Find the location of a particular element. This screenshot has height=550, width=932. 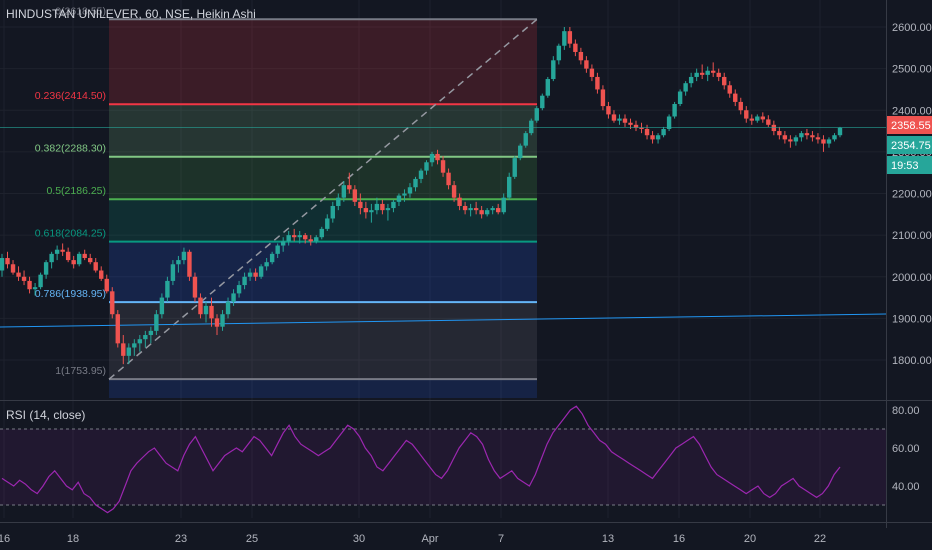

trend-line is located at coordinates (443, 320).